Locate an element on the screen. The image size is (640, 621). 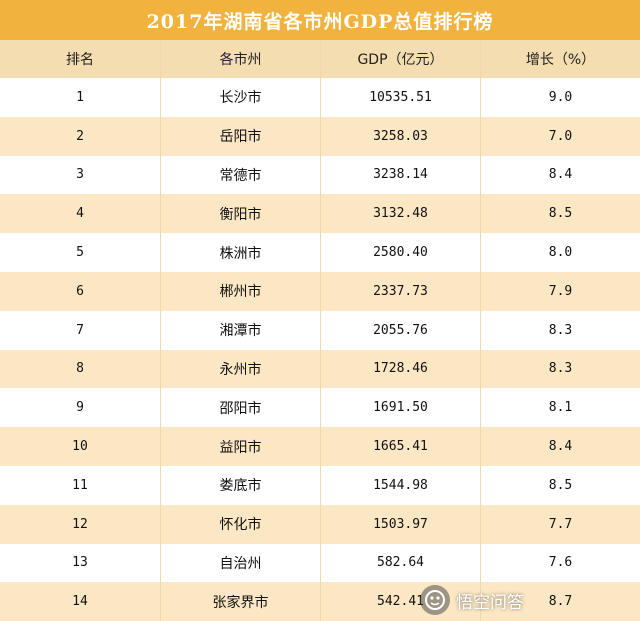
gdp-cell: 3258.03 is located at coordinates (400, 136).